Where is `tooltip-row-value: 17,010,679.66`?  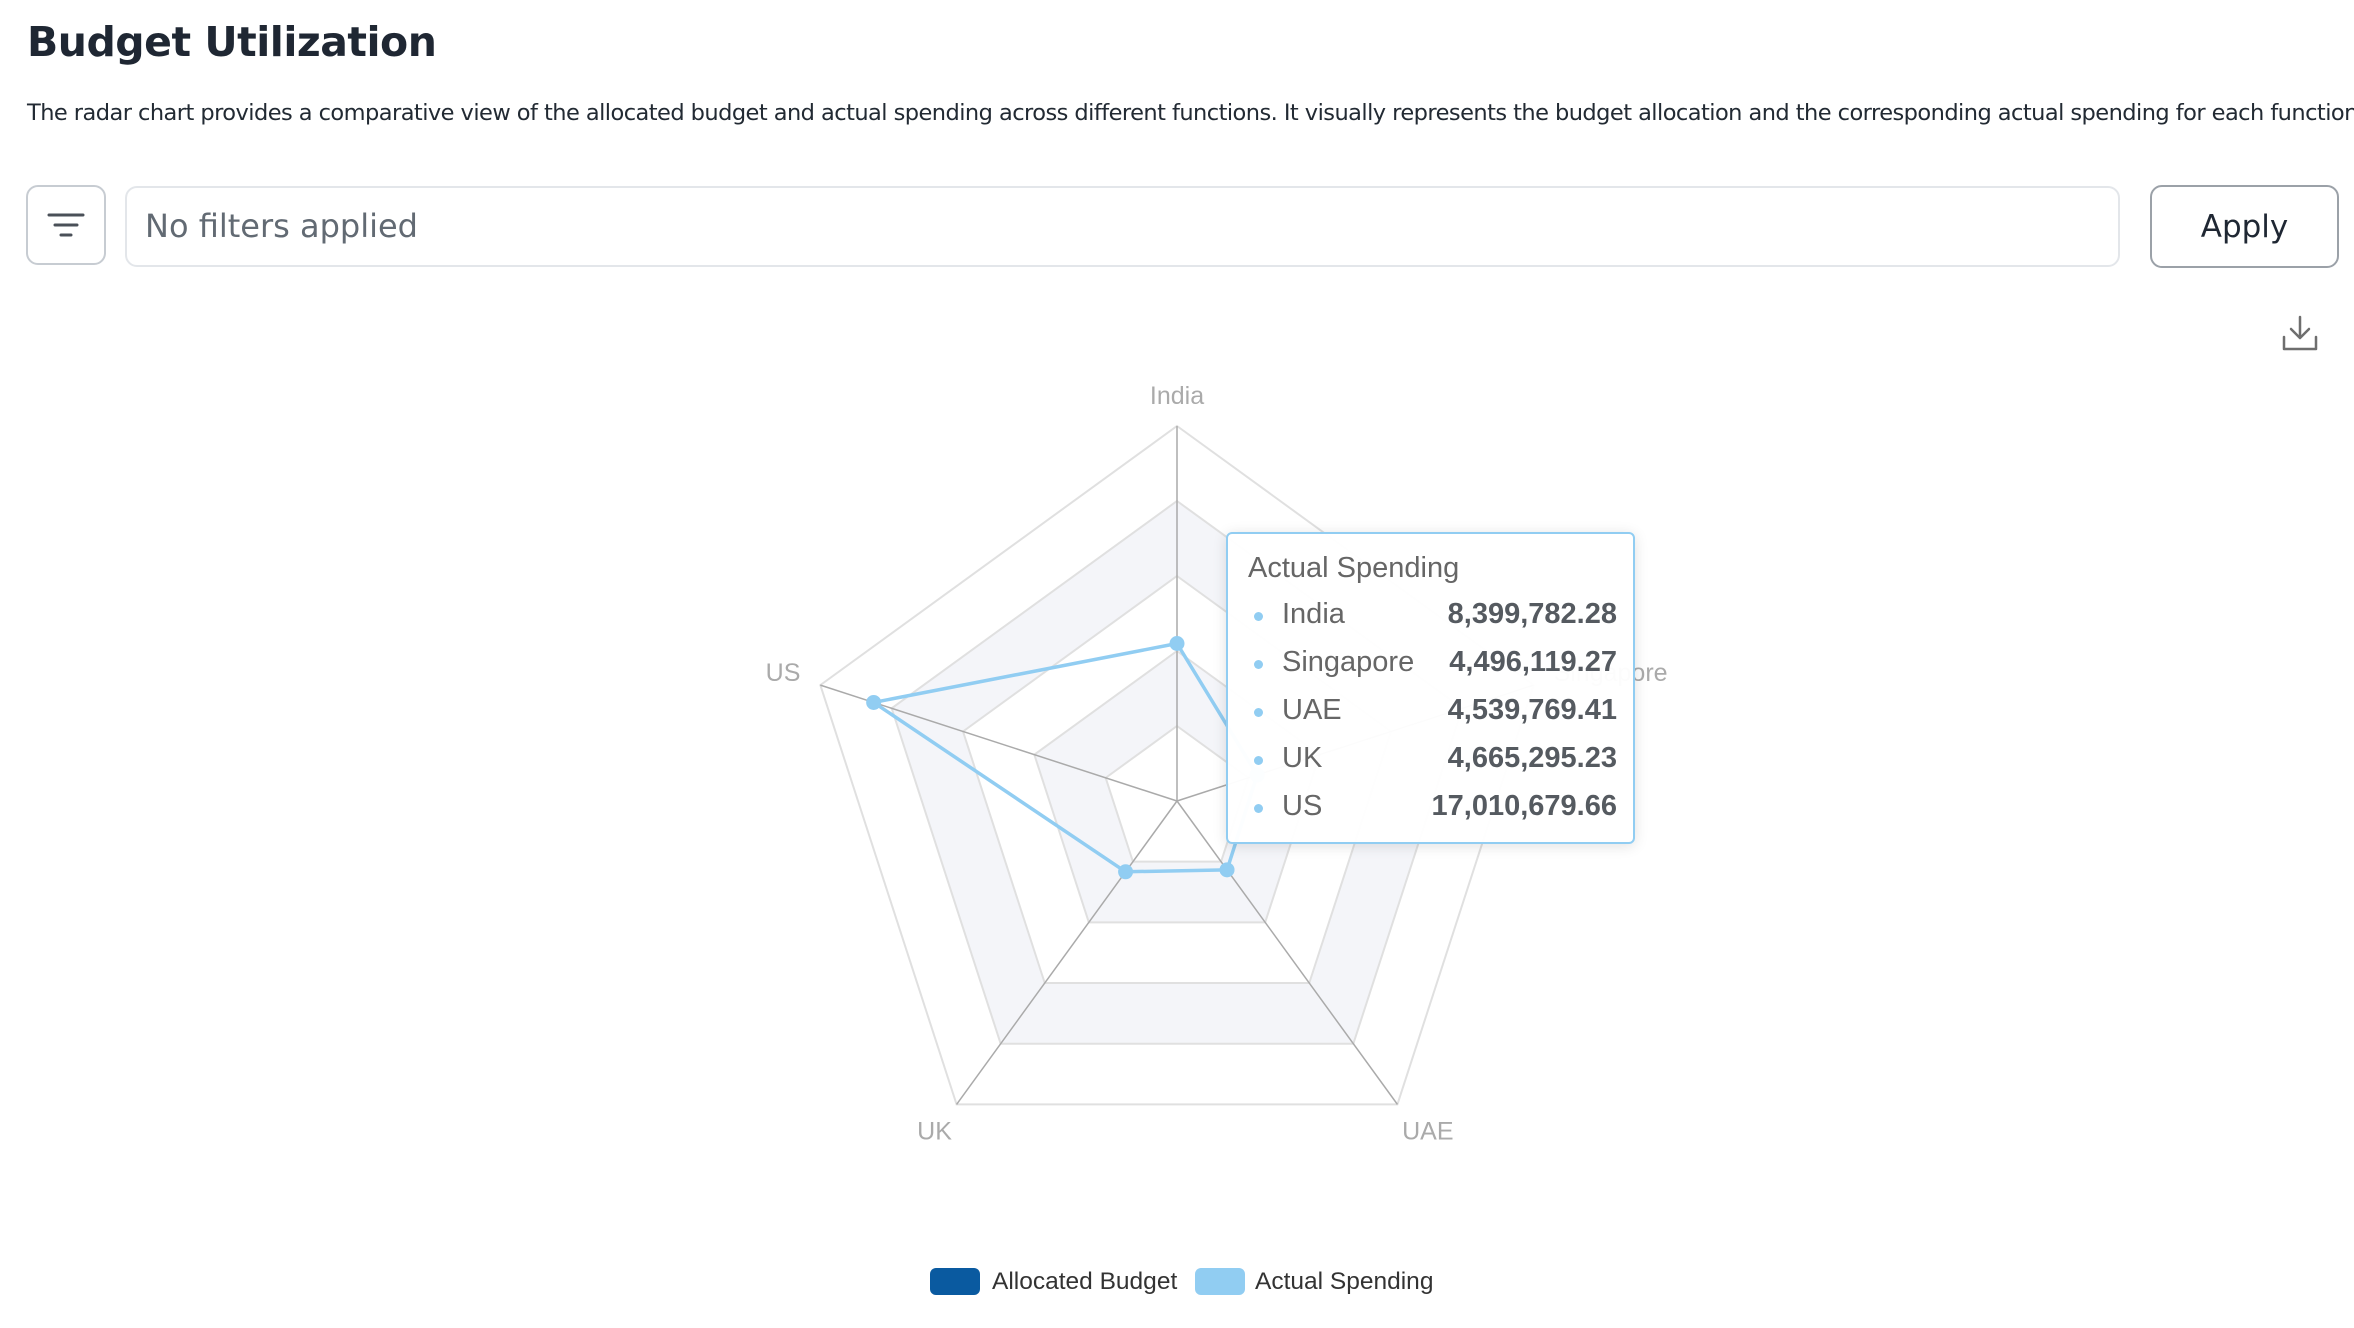
tooltip-row-value: 17,010,679.66 is located at coordinates (1524, 806).